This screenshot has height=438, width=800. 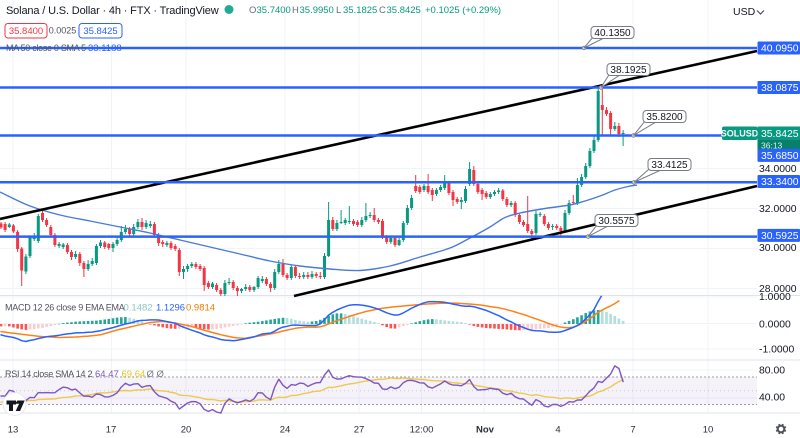 I want to click on svg-text: 35.7400, so click(x=274, y=10).